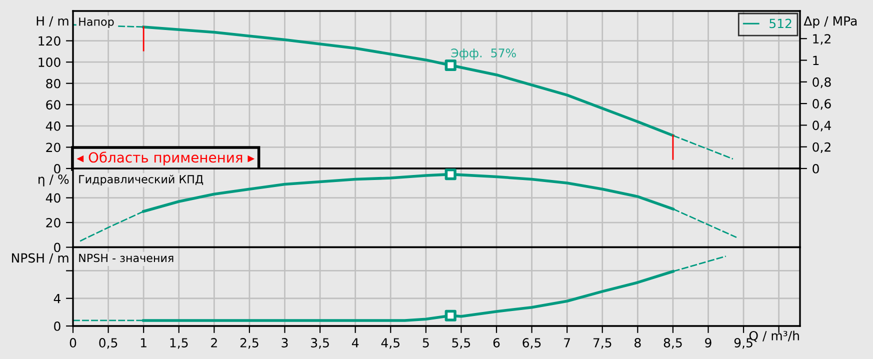 The height and width of the screenshot is (359, 873). Describe the element at coordinates (781, 23) in the screenshot. I see `legend-label: 512` at that location.